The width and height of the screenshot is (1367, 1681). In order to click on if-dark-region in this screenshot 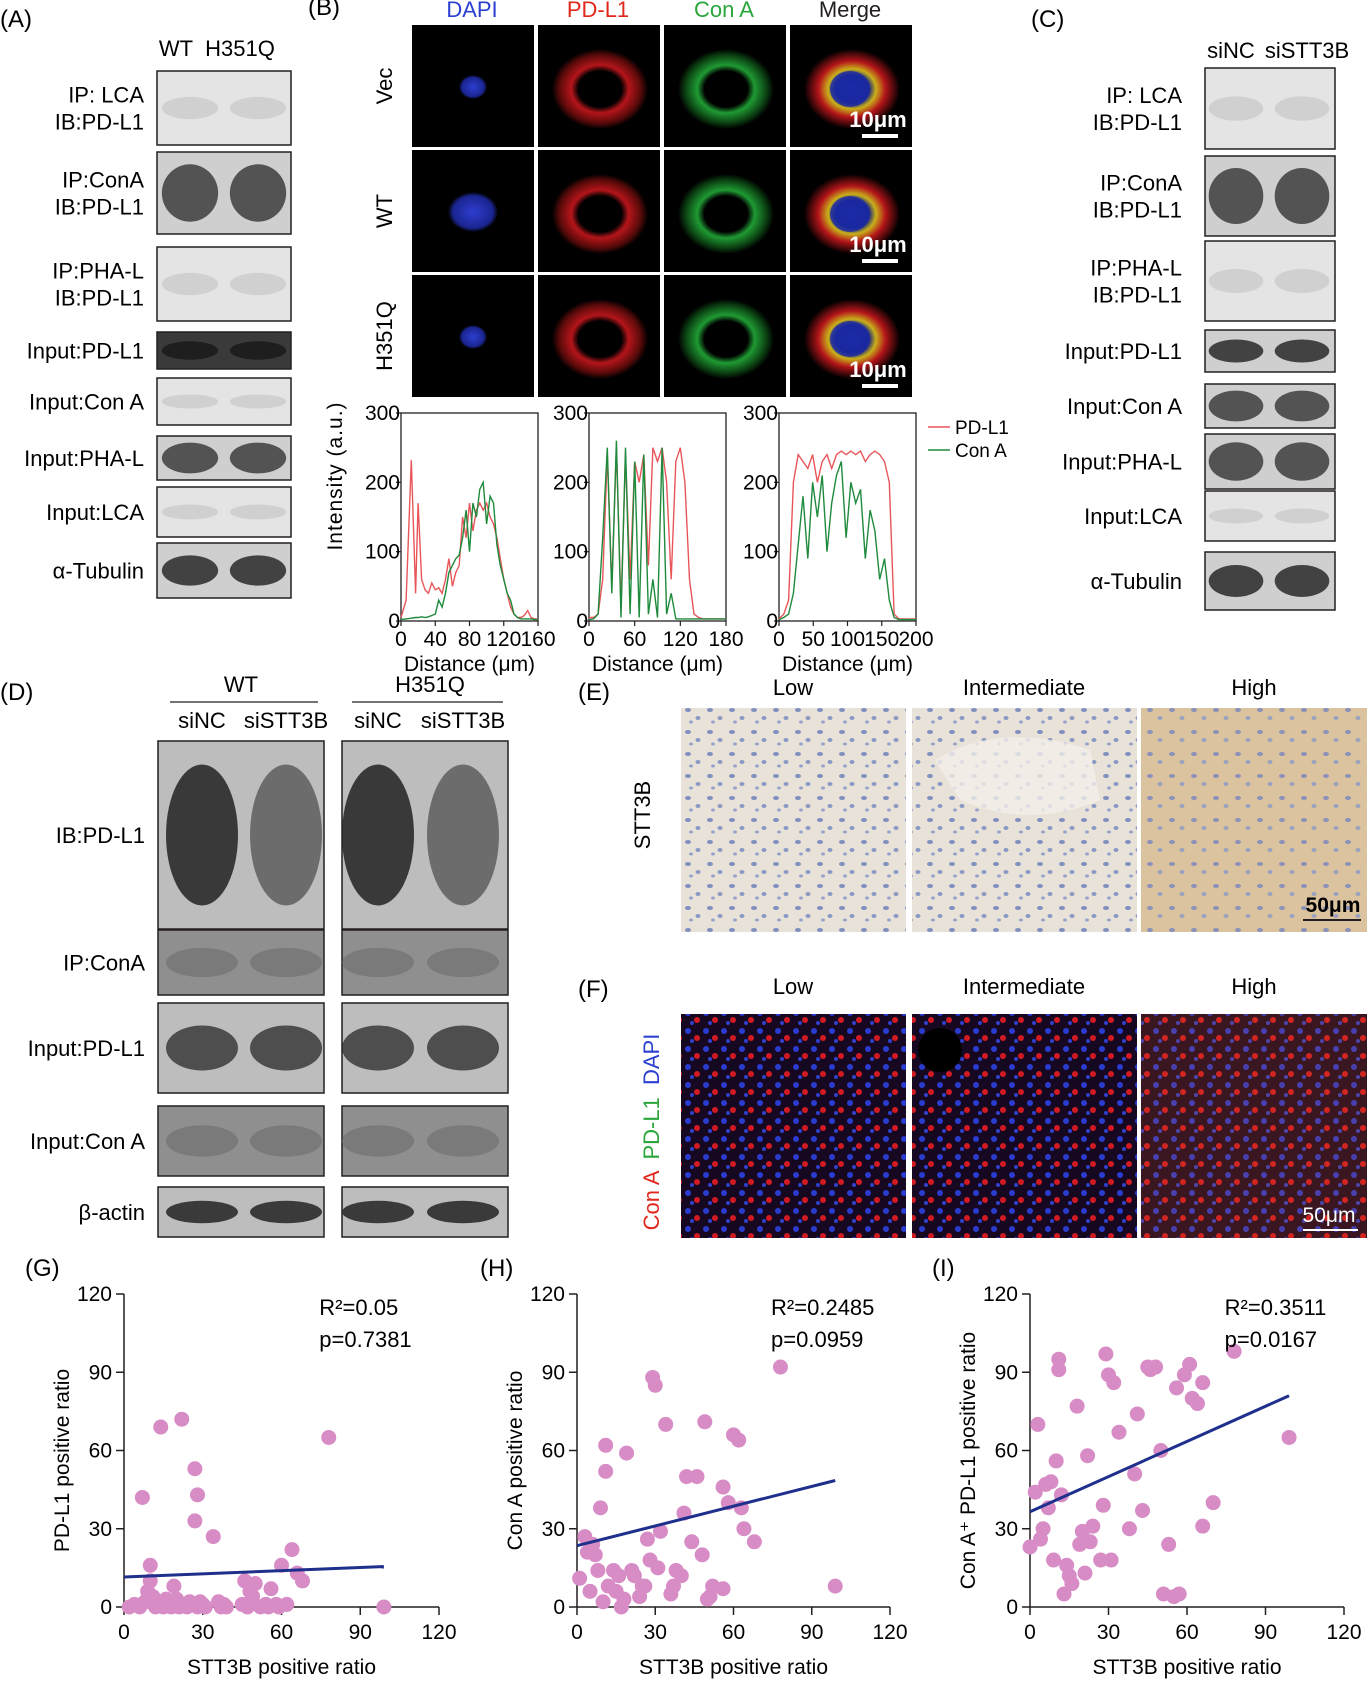, I will do `click(940, 1050)`.